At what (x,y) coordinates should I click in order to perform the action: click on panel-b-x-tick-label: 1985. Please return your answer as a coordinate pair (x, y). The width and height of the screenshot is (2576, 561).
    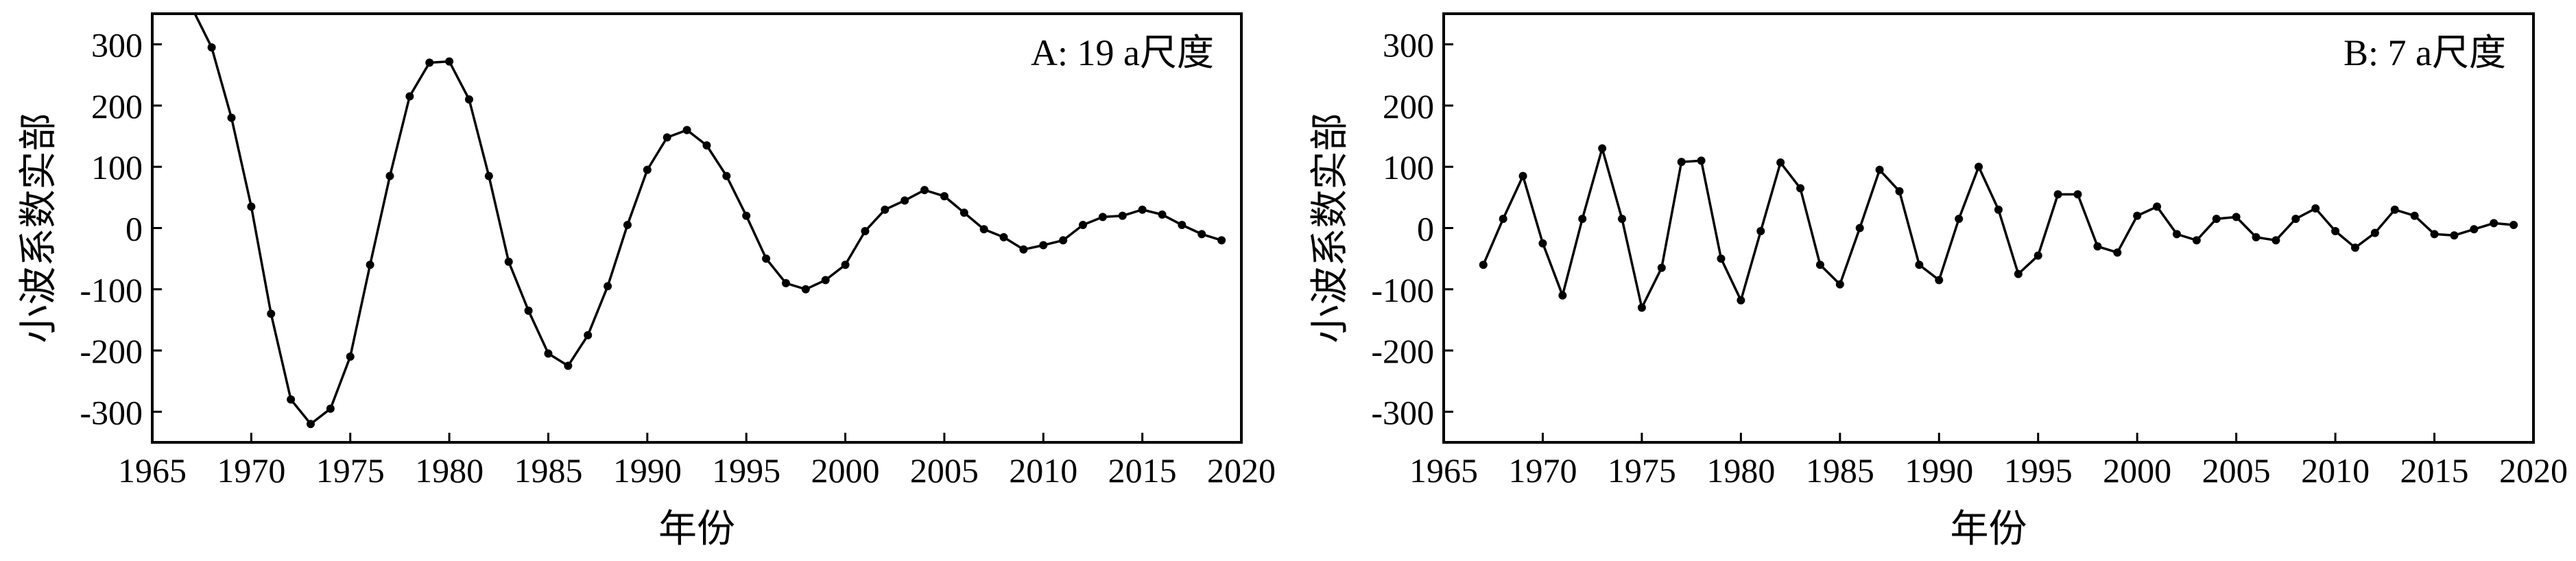
    Looking at the image, I should click on (1840, 470).